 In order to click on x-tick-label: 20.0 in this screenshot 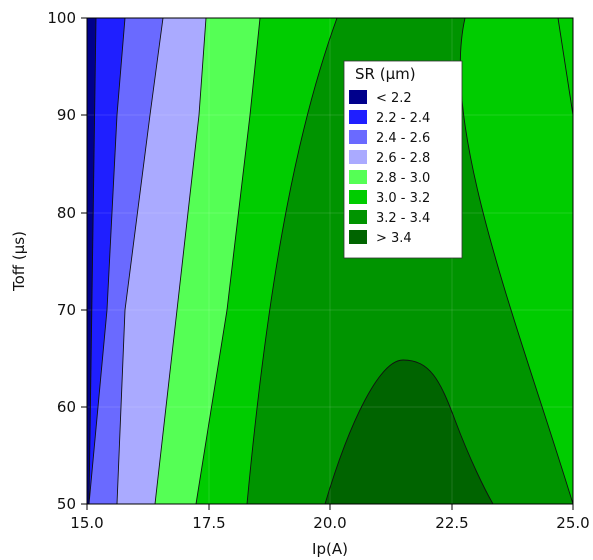, I will do `click(329, 523)`.